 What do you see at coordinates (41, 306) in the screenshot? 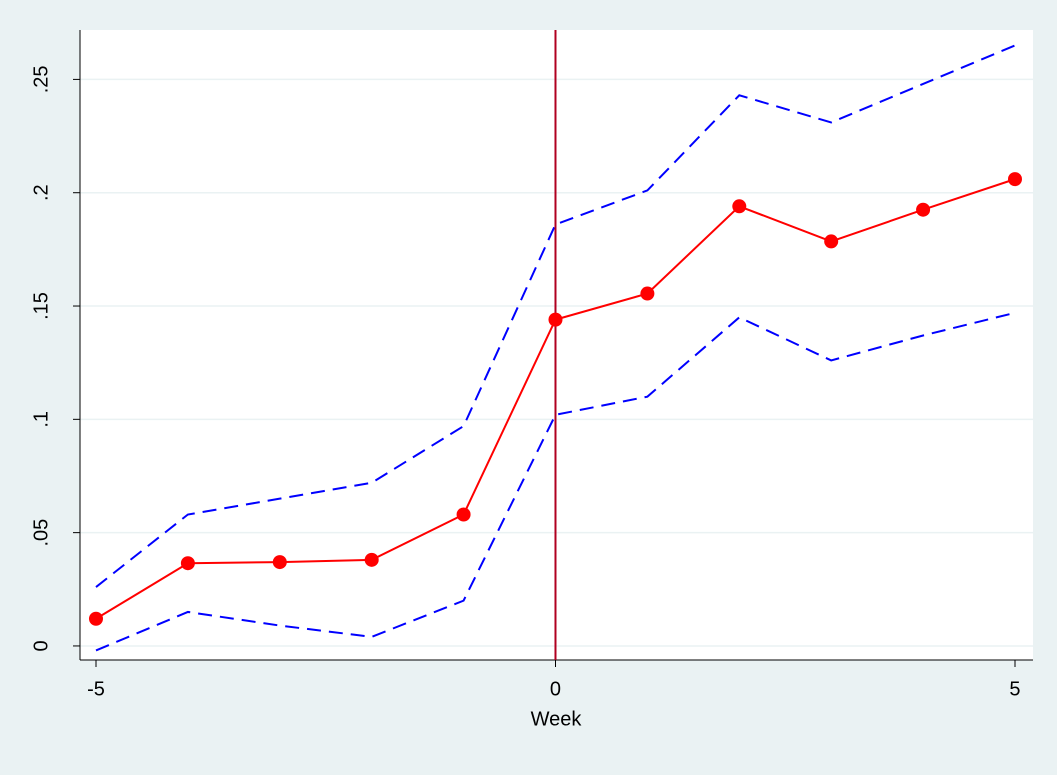
I see `y-tick-label: .15` at bounding box center [41, 306].